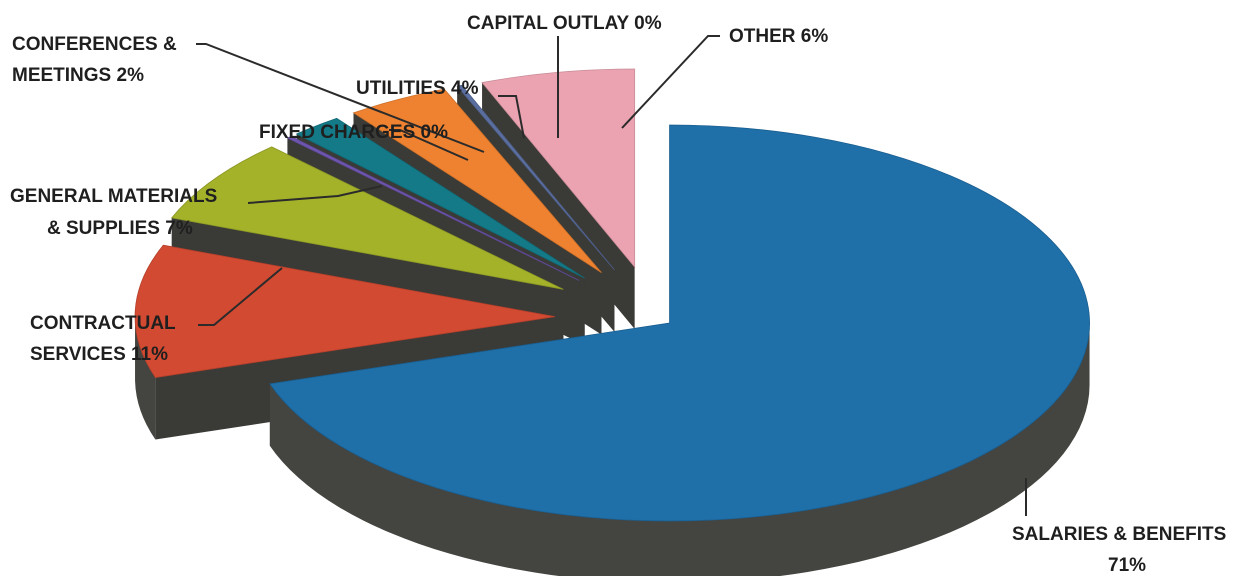 This screenshot has width=1256, height=576. Describe the element at coordinates (120, 228) in the screenshot. I see `label-general-line2: & SUPPLIES 7%` at that location.